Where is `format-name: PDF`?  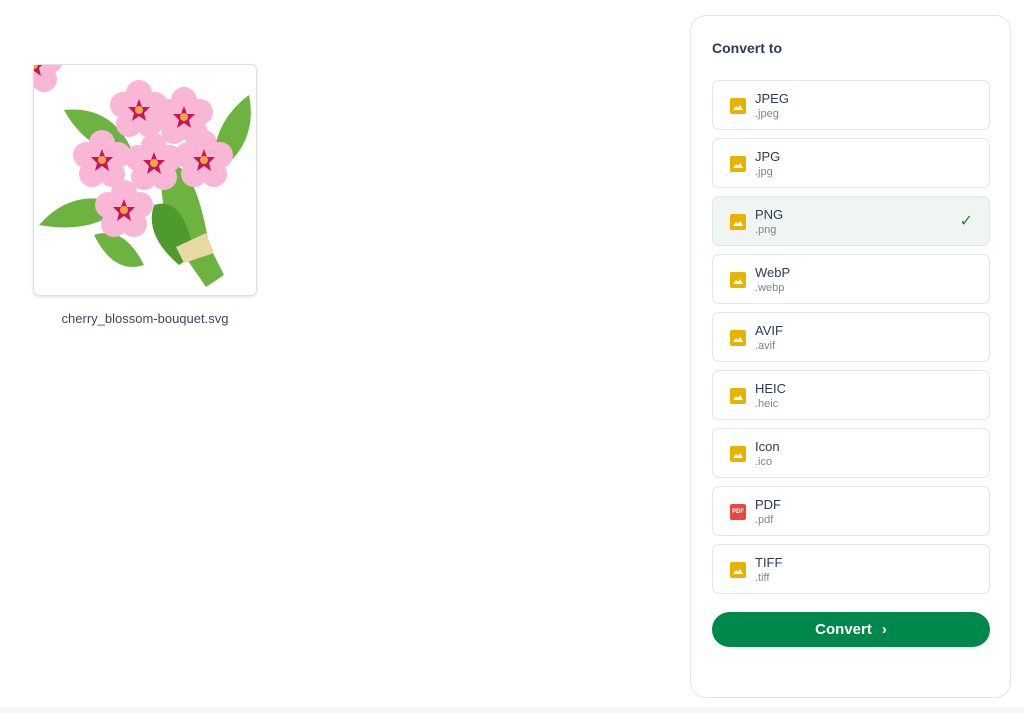 format-name: PDF is located at coordinates (768, 504).